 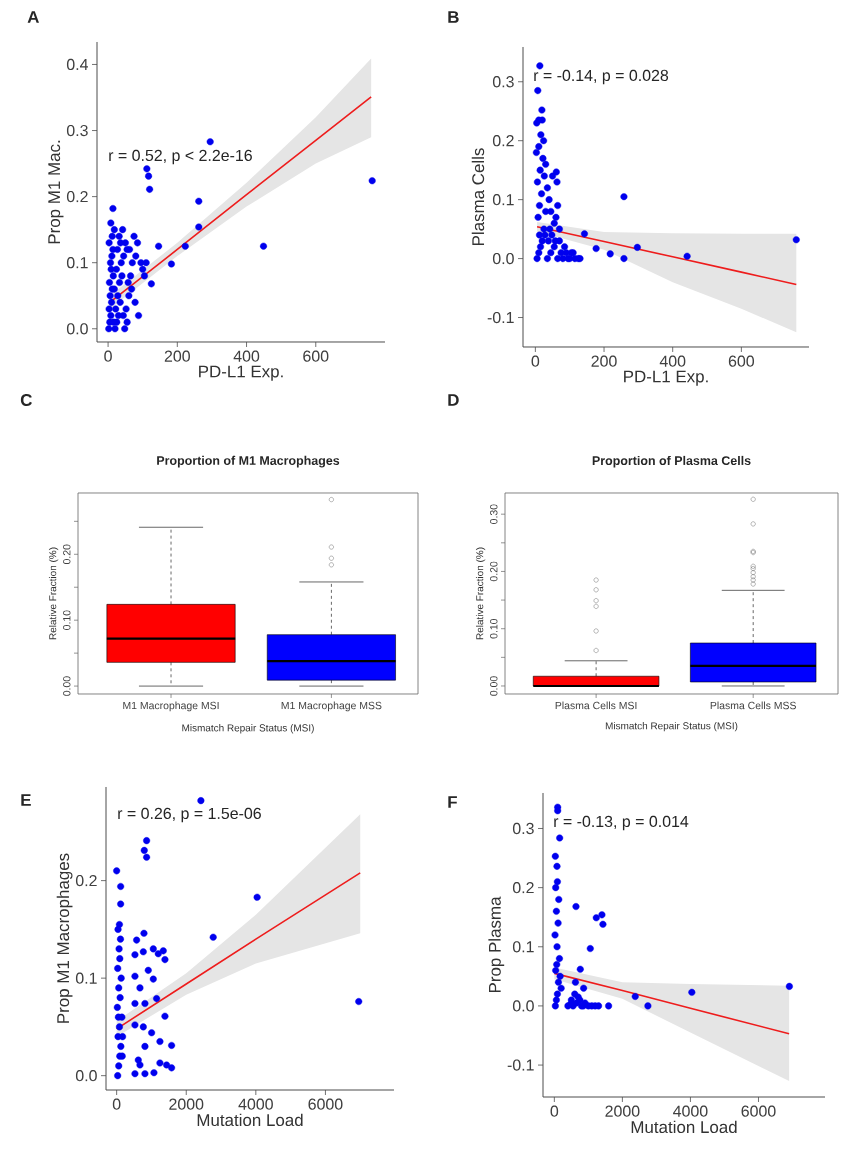 What do you see at coordinates (180, 157) in the screenshot?
I see `annotation: r = 0.52, p < 2.2e-16` at bounding box center [180, 157].